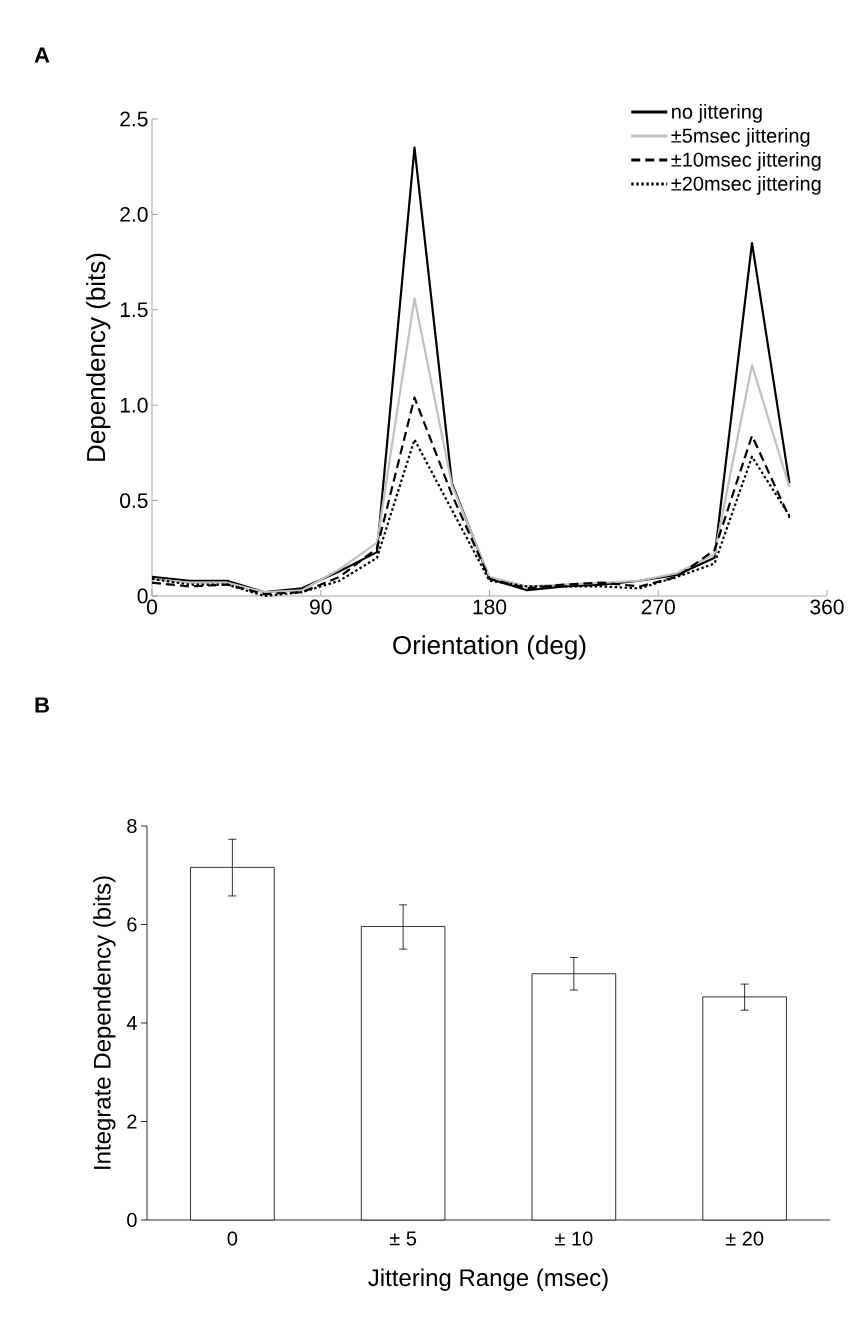 This screenshot has width=850, height=1317. What do you see at coordinates (104, 1022) in the screenshot?
I see `y-axis-title: Integrate Dependency (bits)` at bounding box center [104, 1022].